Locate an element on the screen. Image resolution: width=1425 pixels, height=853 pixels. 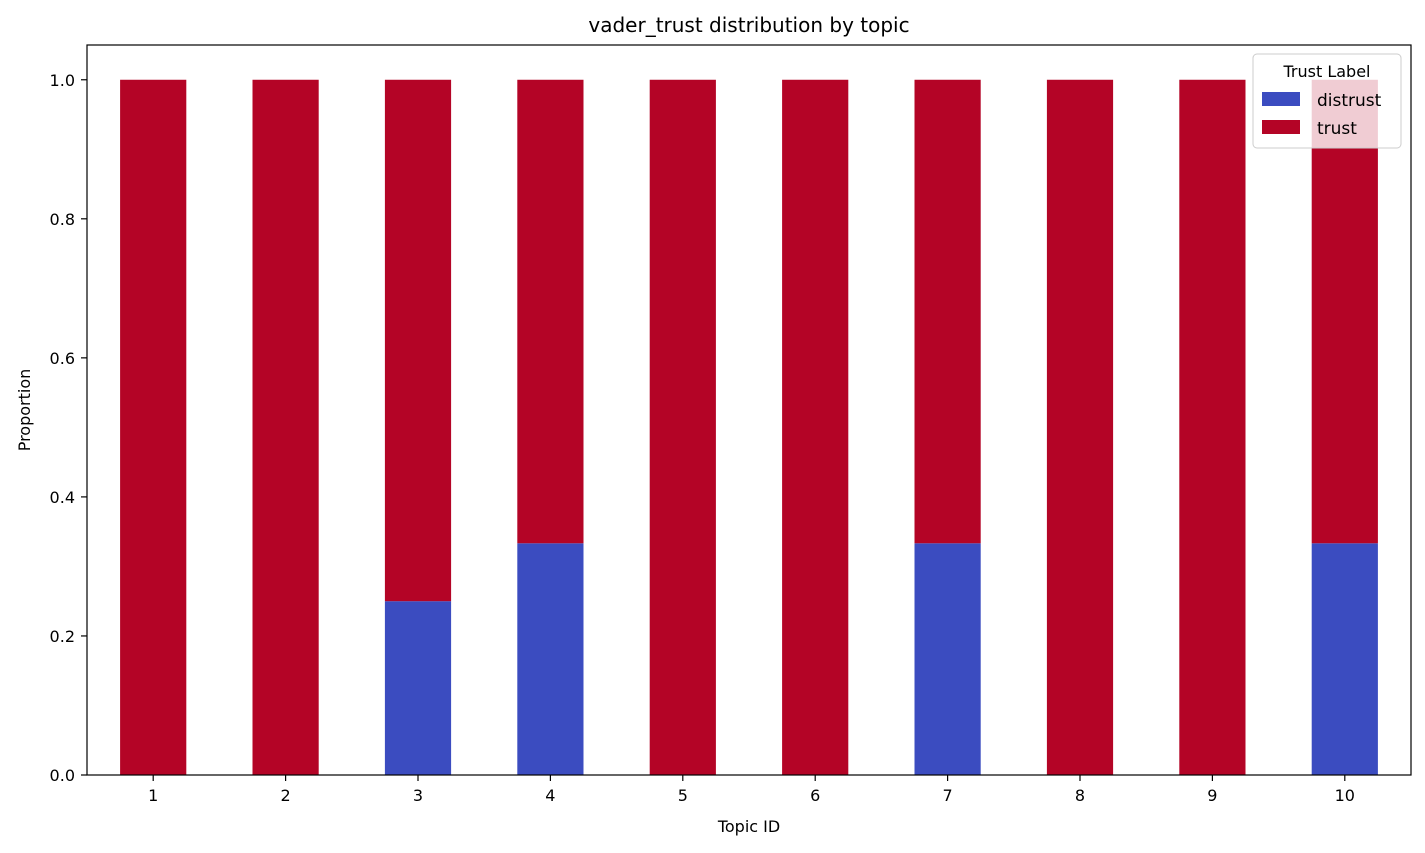
x-axis-label: Topic ID is located at coordinates (748, 826).